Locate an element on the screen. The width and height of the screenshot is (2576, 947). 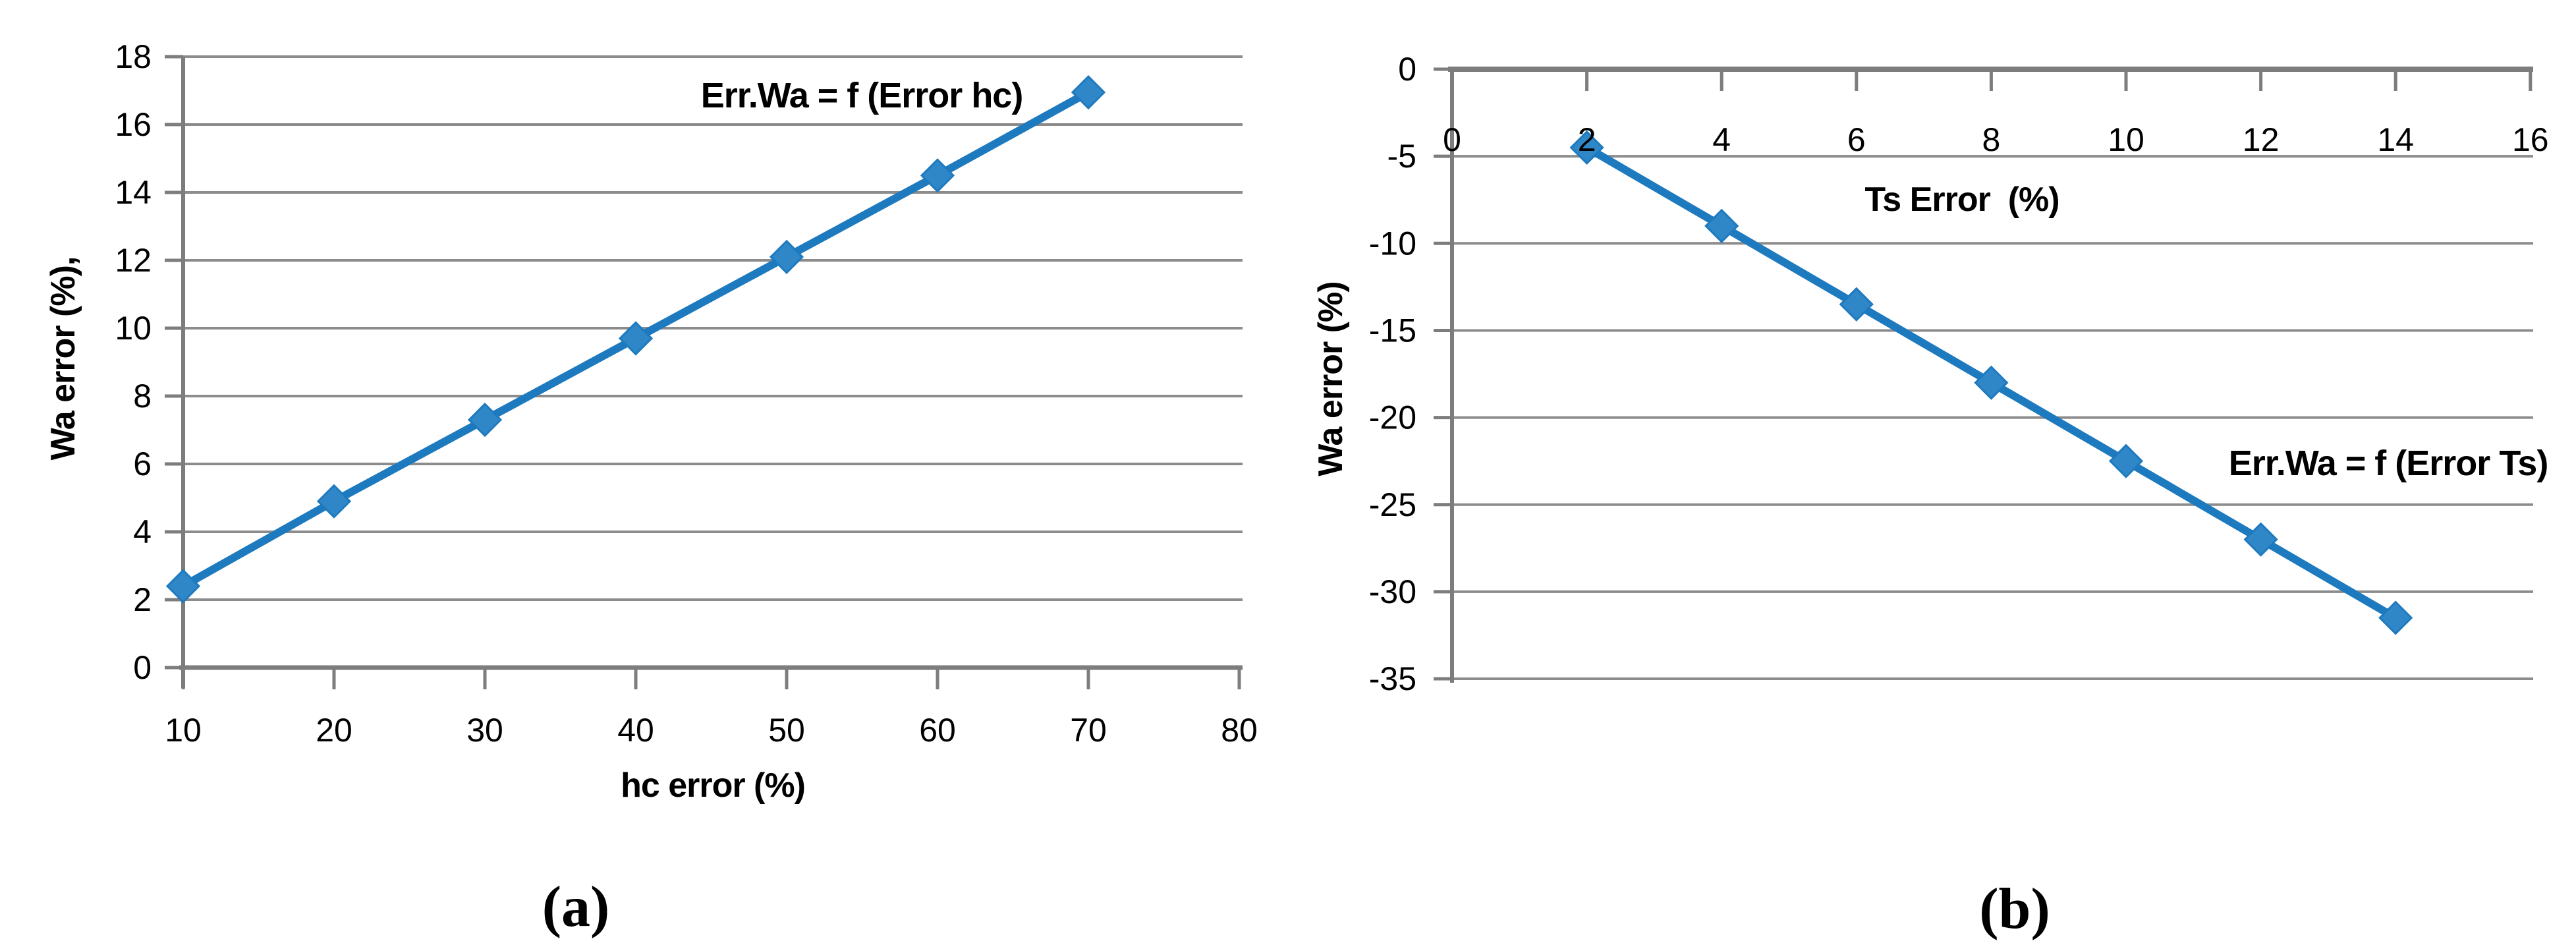
chart-a-x-tick-label: 40 is located at coordinates (635, 730).